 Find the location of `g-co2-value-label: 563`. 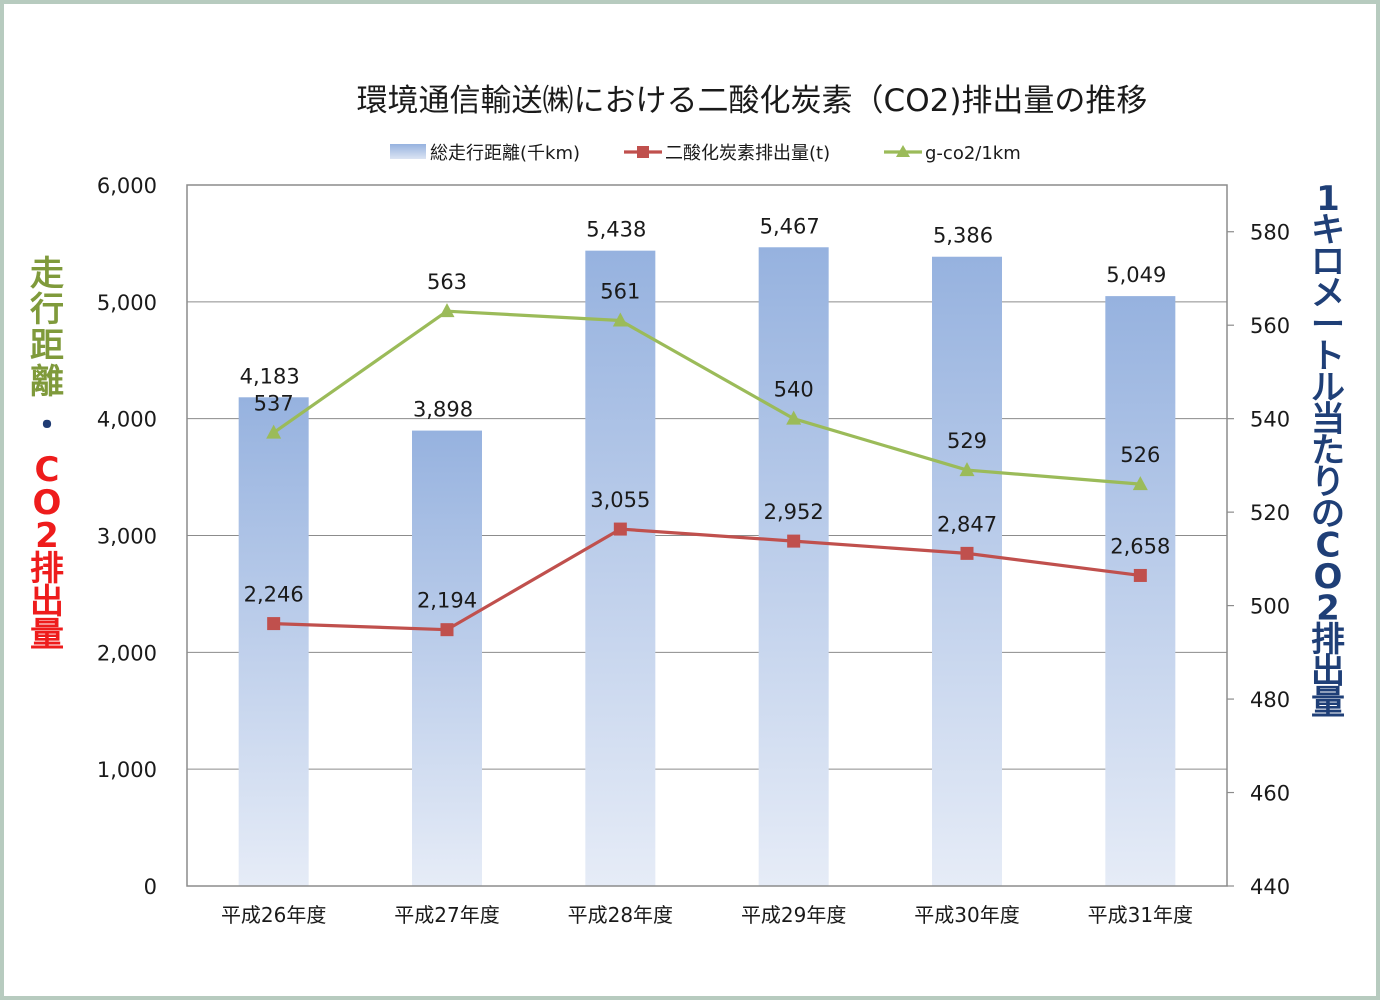

g-co2-value-label: 563 is located at coordinates (447, 282).